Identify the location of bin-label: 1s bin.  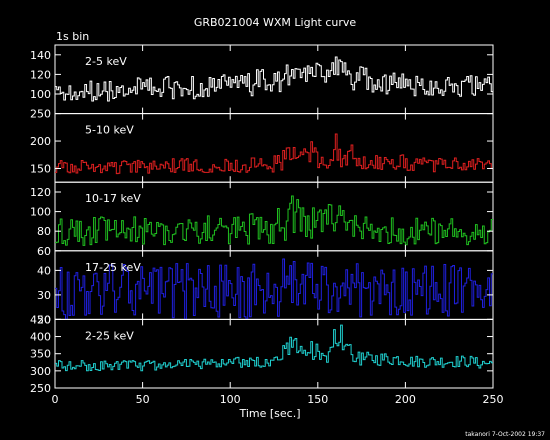
(72, 36).